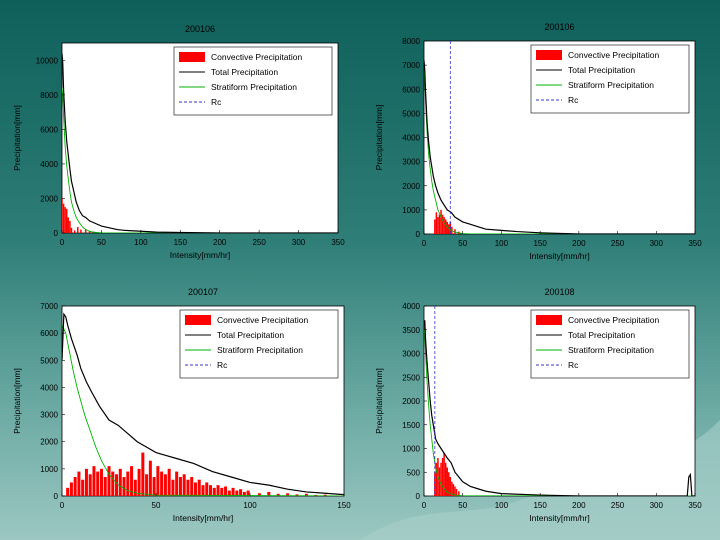 The height and width of the screenshot is (540, 720). I want to click on y-axis-label: Precipitation[mm], so click(17, 138).